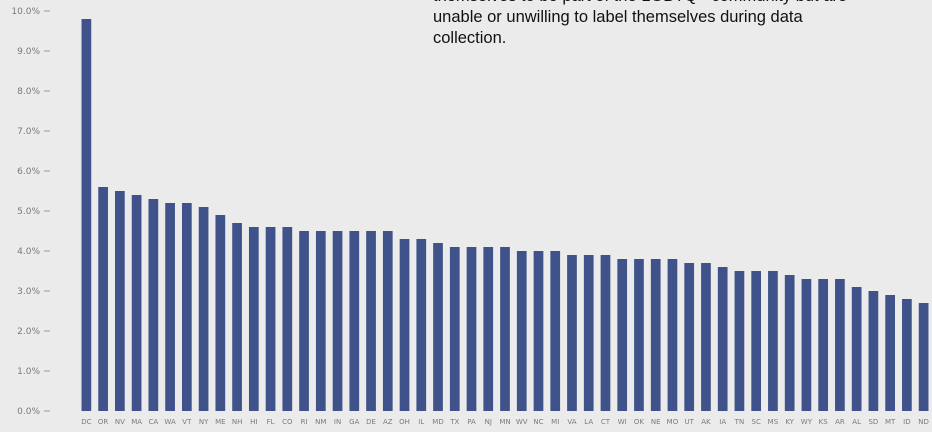  What do you see at coordinates (856, 349) in the screenshot?
I see `bar-al` at bounding box center [856, 349].